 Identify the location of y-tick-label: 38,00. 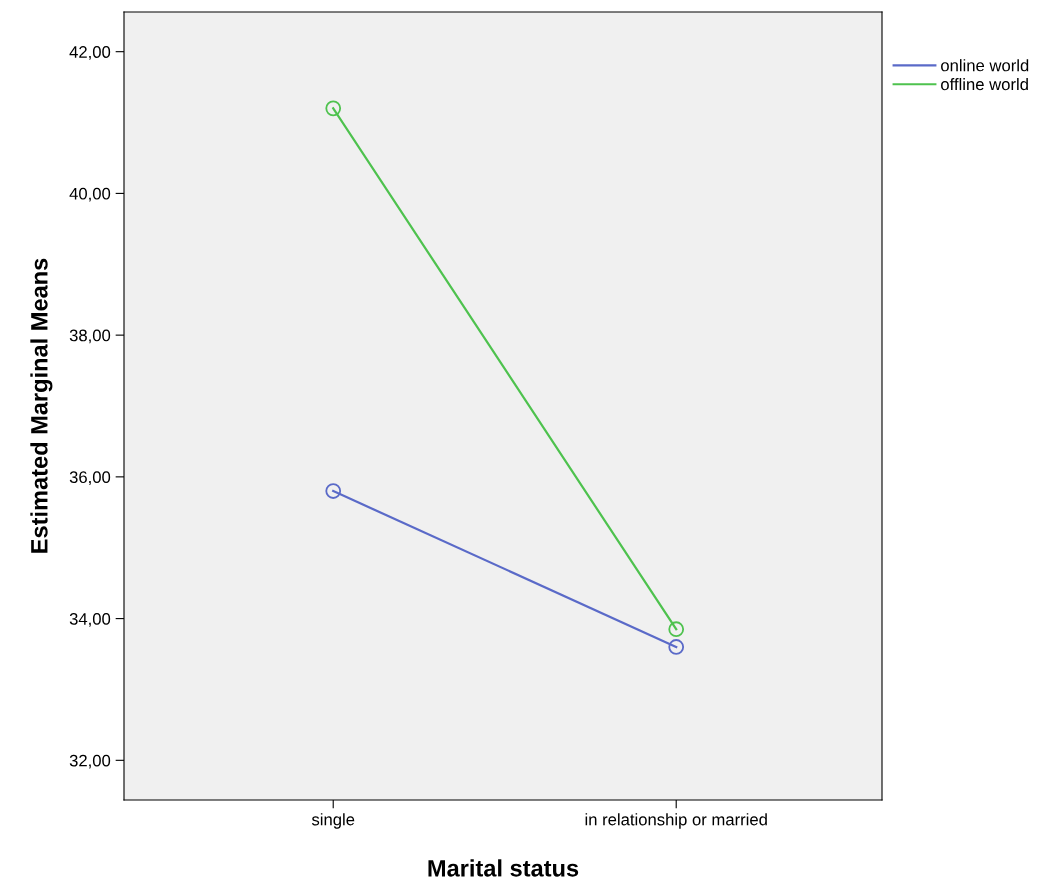
(90, 336).